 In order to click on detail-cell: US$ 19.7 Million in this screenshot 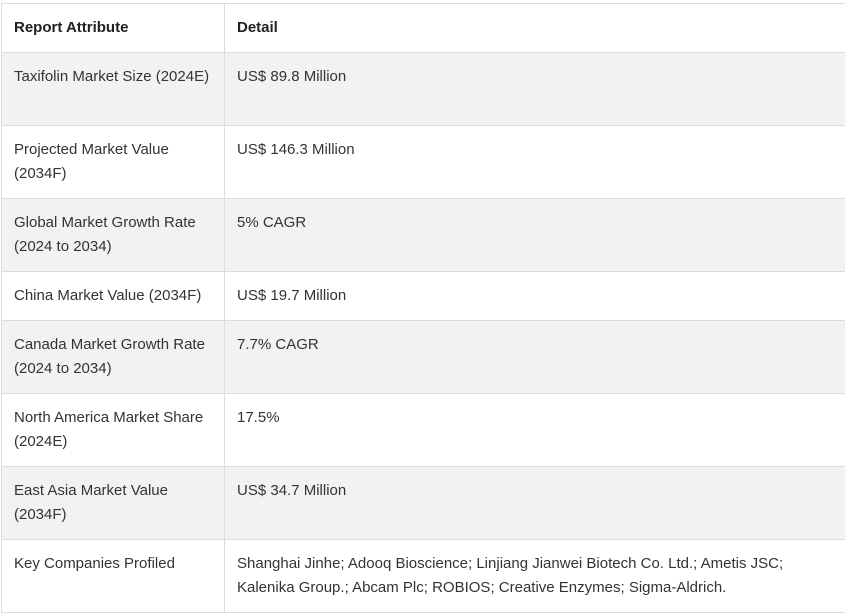, I will do `click(534, 296)`.